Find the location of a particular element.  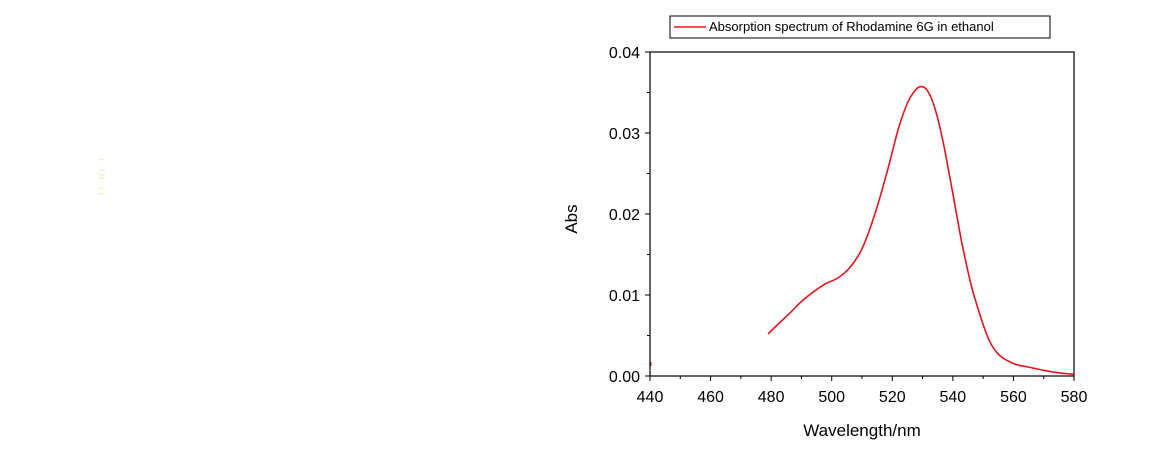

y-axis: 0.00 0.01 0.02 0.03 0.04 is located at coordinates (629, 215).